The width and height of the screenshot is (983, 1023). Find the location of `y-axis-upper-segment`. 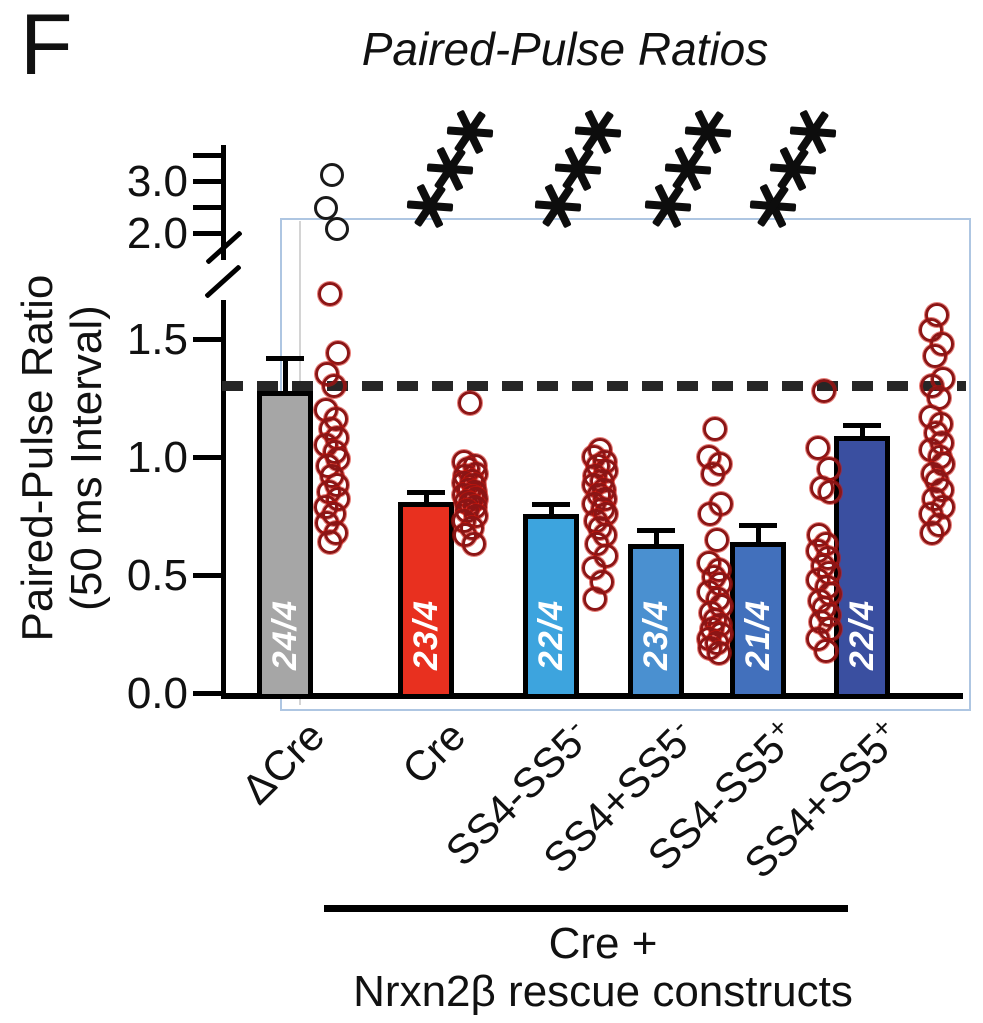

y-axis-upper-segment is located at coordinates (223, 202).